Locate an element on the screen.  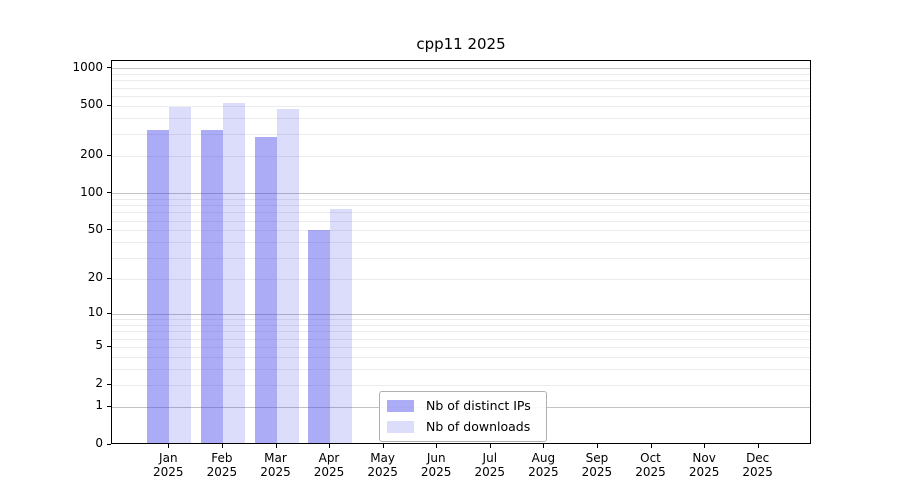
y-tick-label: 0 is located at coordinates (99, 443).